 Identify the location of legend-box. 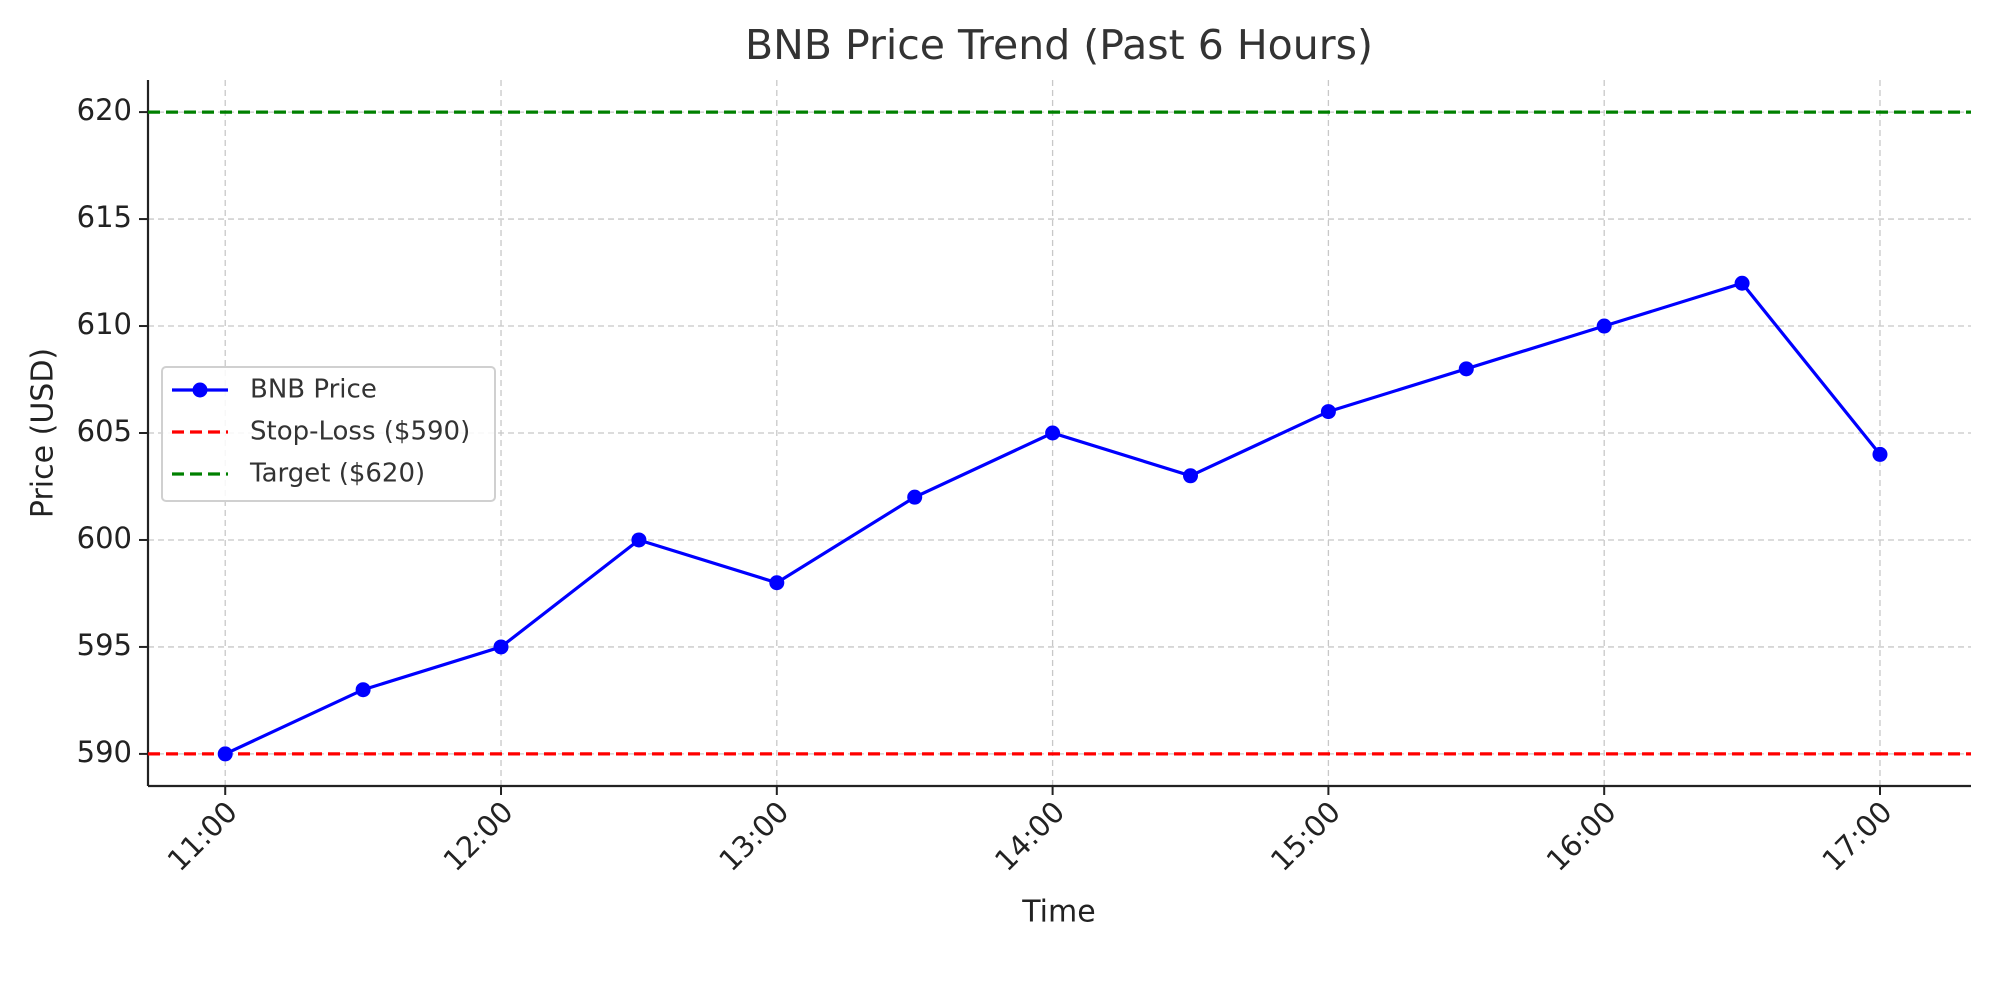
(328, 434).